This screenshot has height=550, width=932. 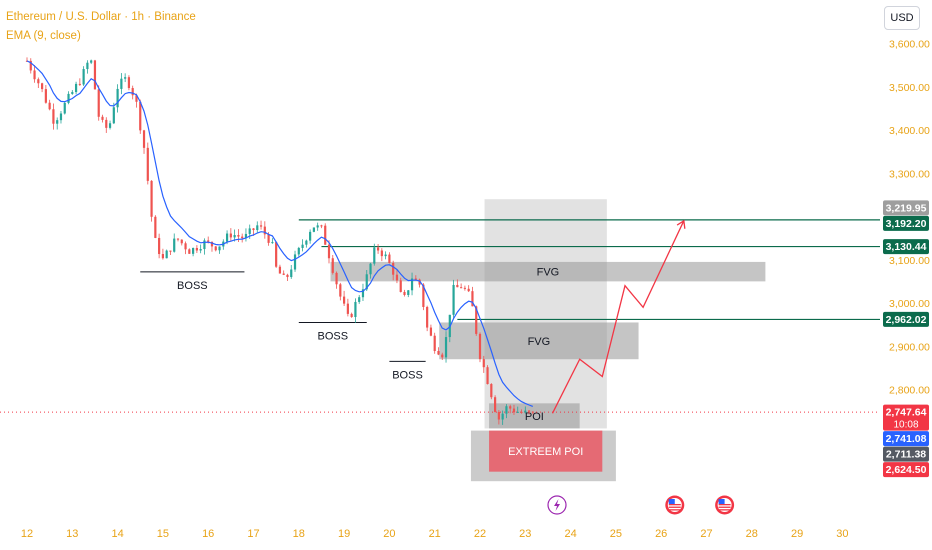 What do you see at coordinates (906, 208) in the screenshot?
I see `price-tag: 3,219.95` at bounding box center [906, 208].